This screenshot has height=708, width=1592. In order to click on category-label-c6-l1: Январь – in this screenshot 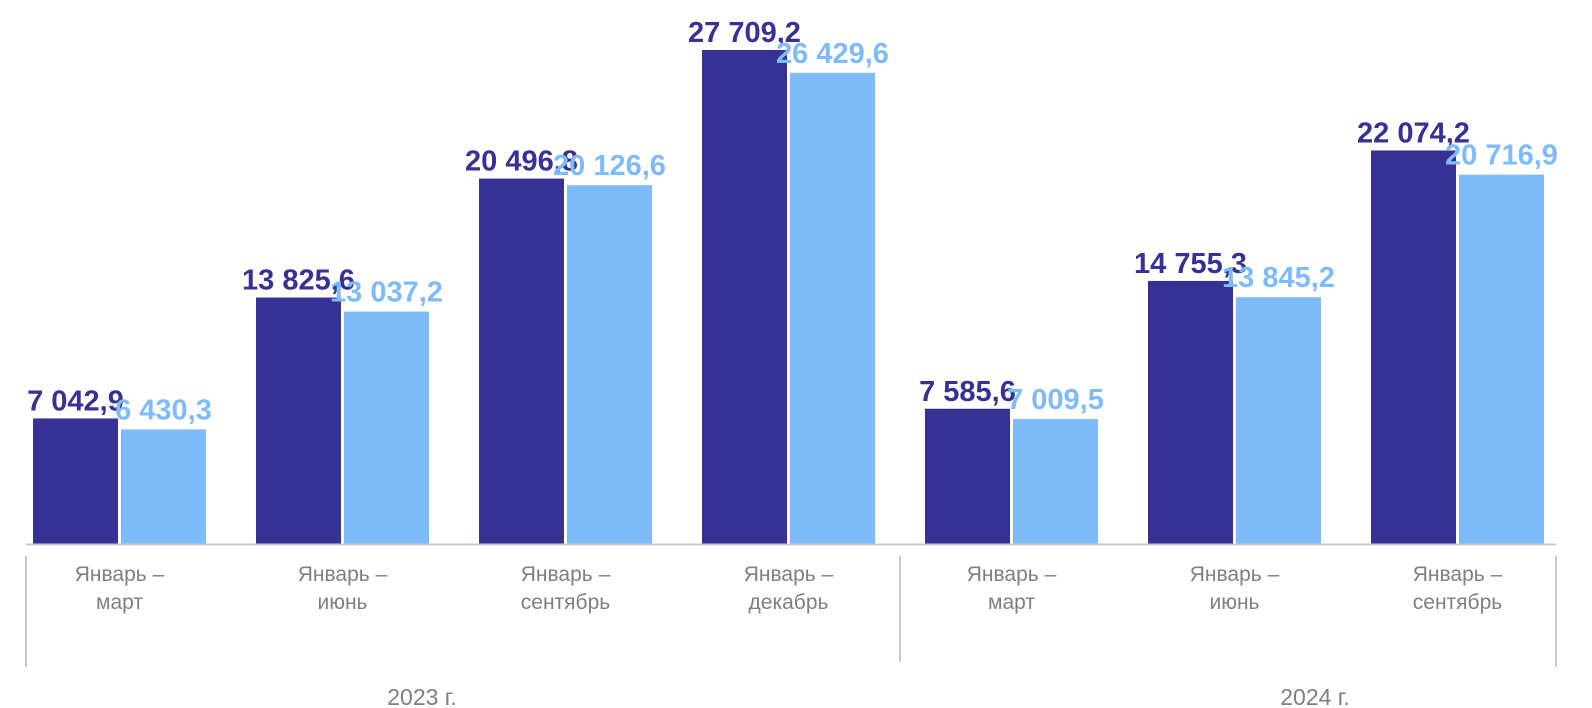, I will do `click(1235, 574)`.